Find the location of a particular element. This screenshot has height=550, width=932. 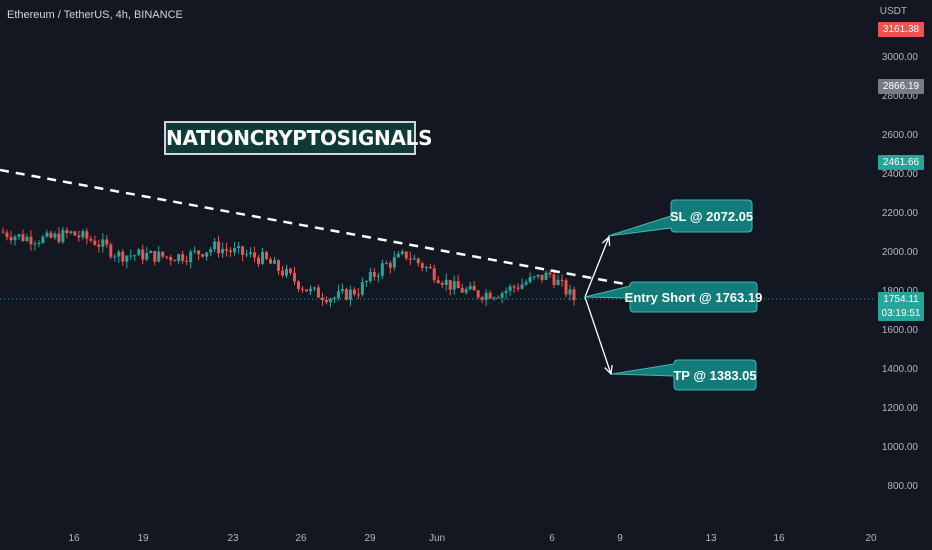

green-price-tag: 2461.66 is located at coordinates (901, 162).